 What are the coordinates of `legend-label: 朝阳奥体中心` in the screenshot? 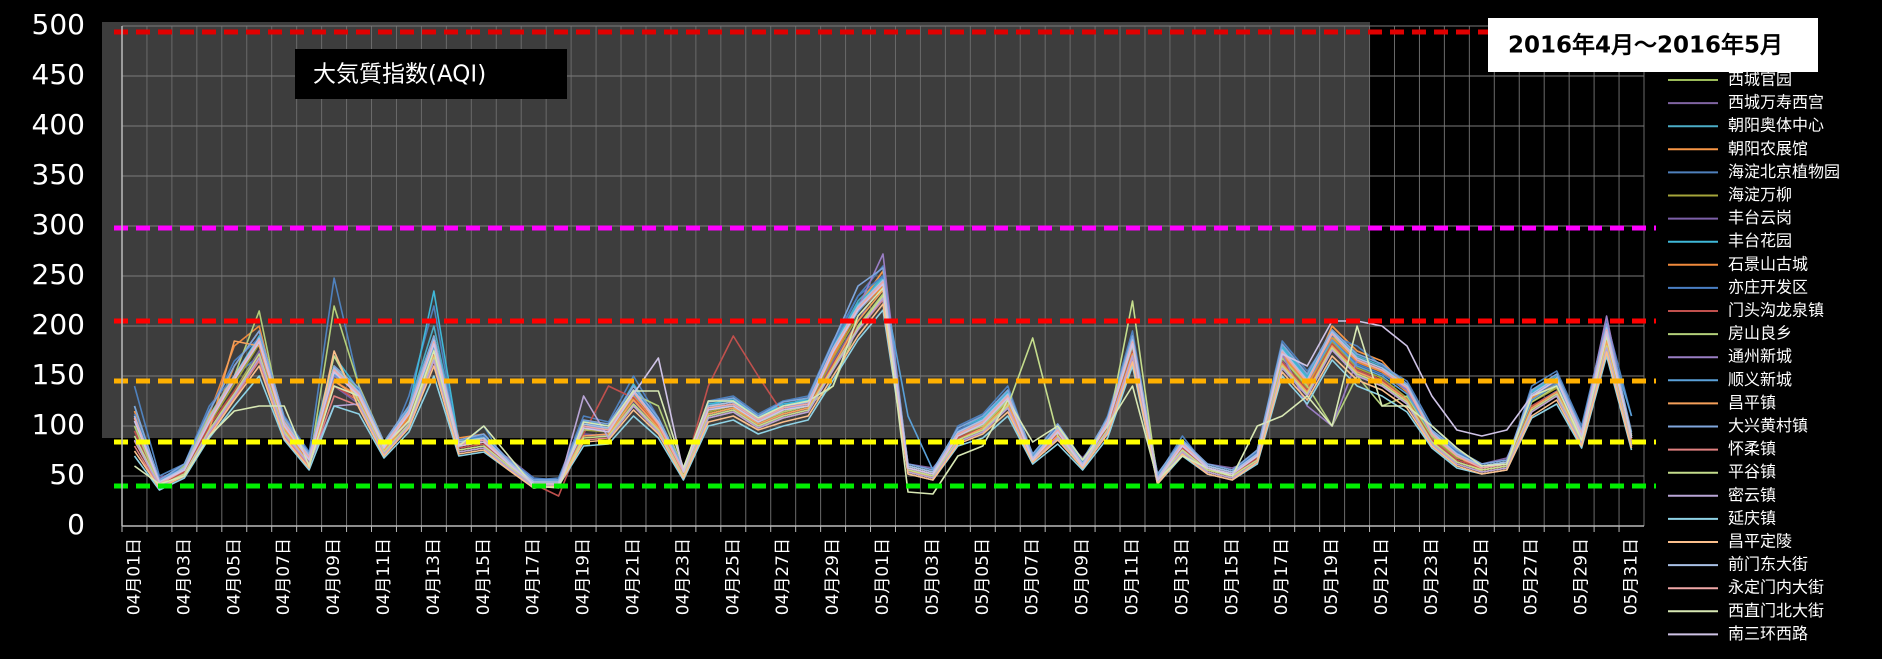 It's located at (1776, 125).